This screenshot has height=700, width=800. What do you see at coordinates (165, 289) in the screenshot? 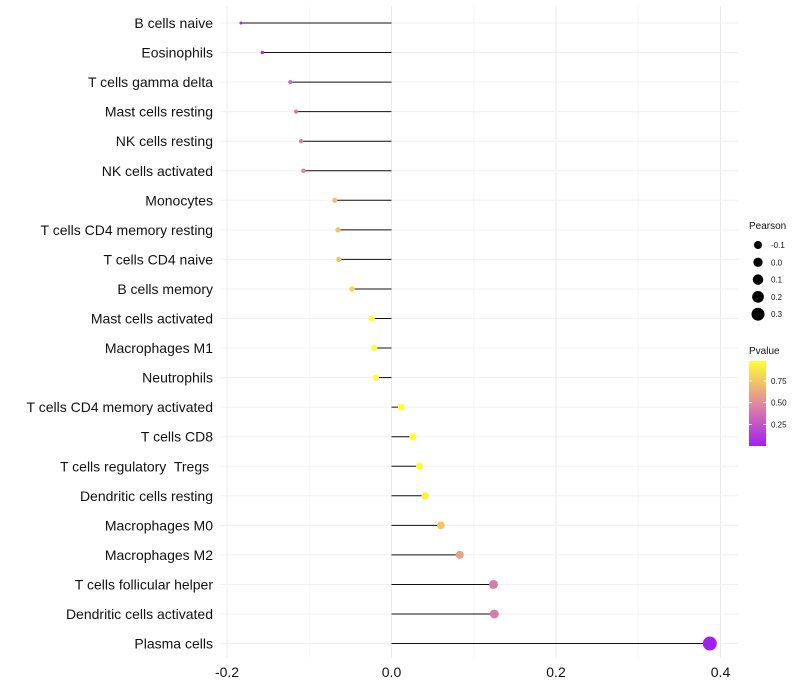
I see `category-label: B cells memory` at bounding box center [165, 289].